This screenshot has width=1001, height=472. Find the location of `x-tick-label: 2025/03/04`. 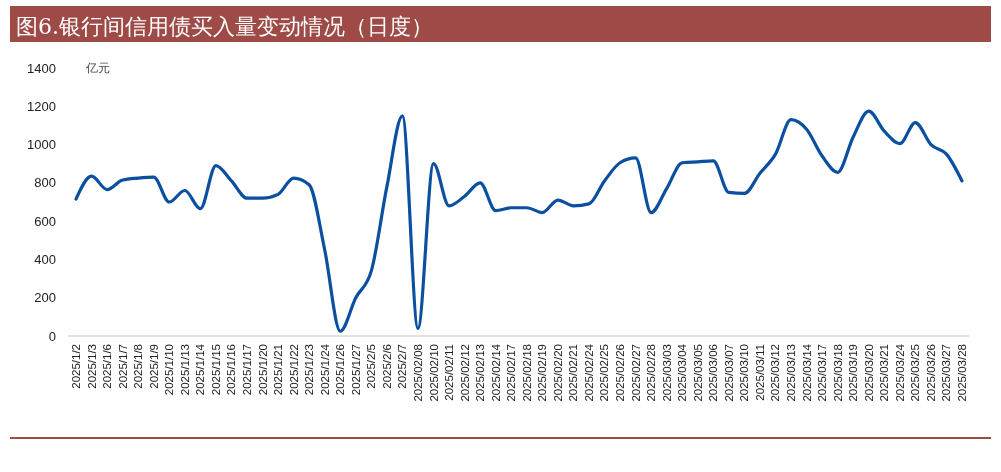

x-tick-label: 2025/03/04 is located at coordinates (682, 372).